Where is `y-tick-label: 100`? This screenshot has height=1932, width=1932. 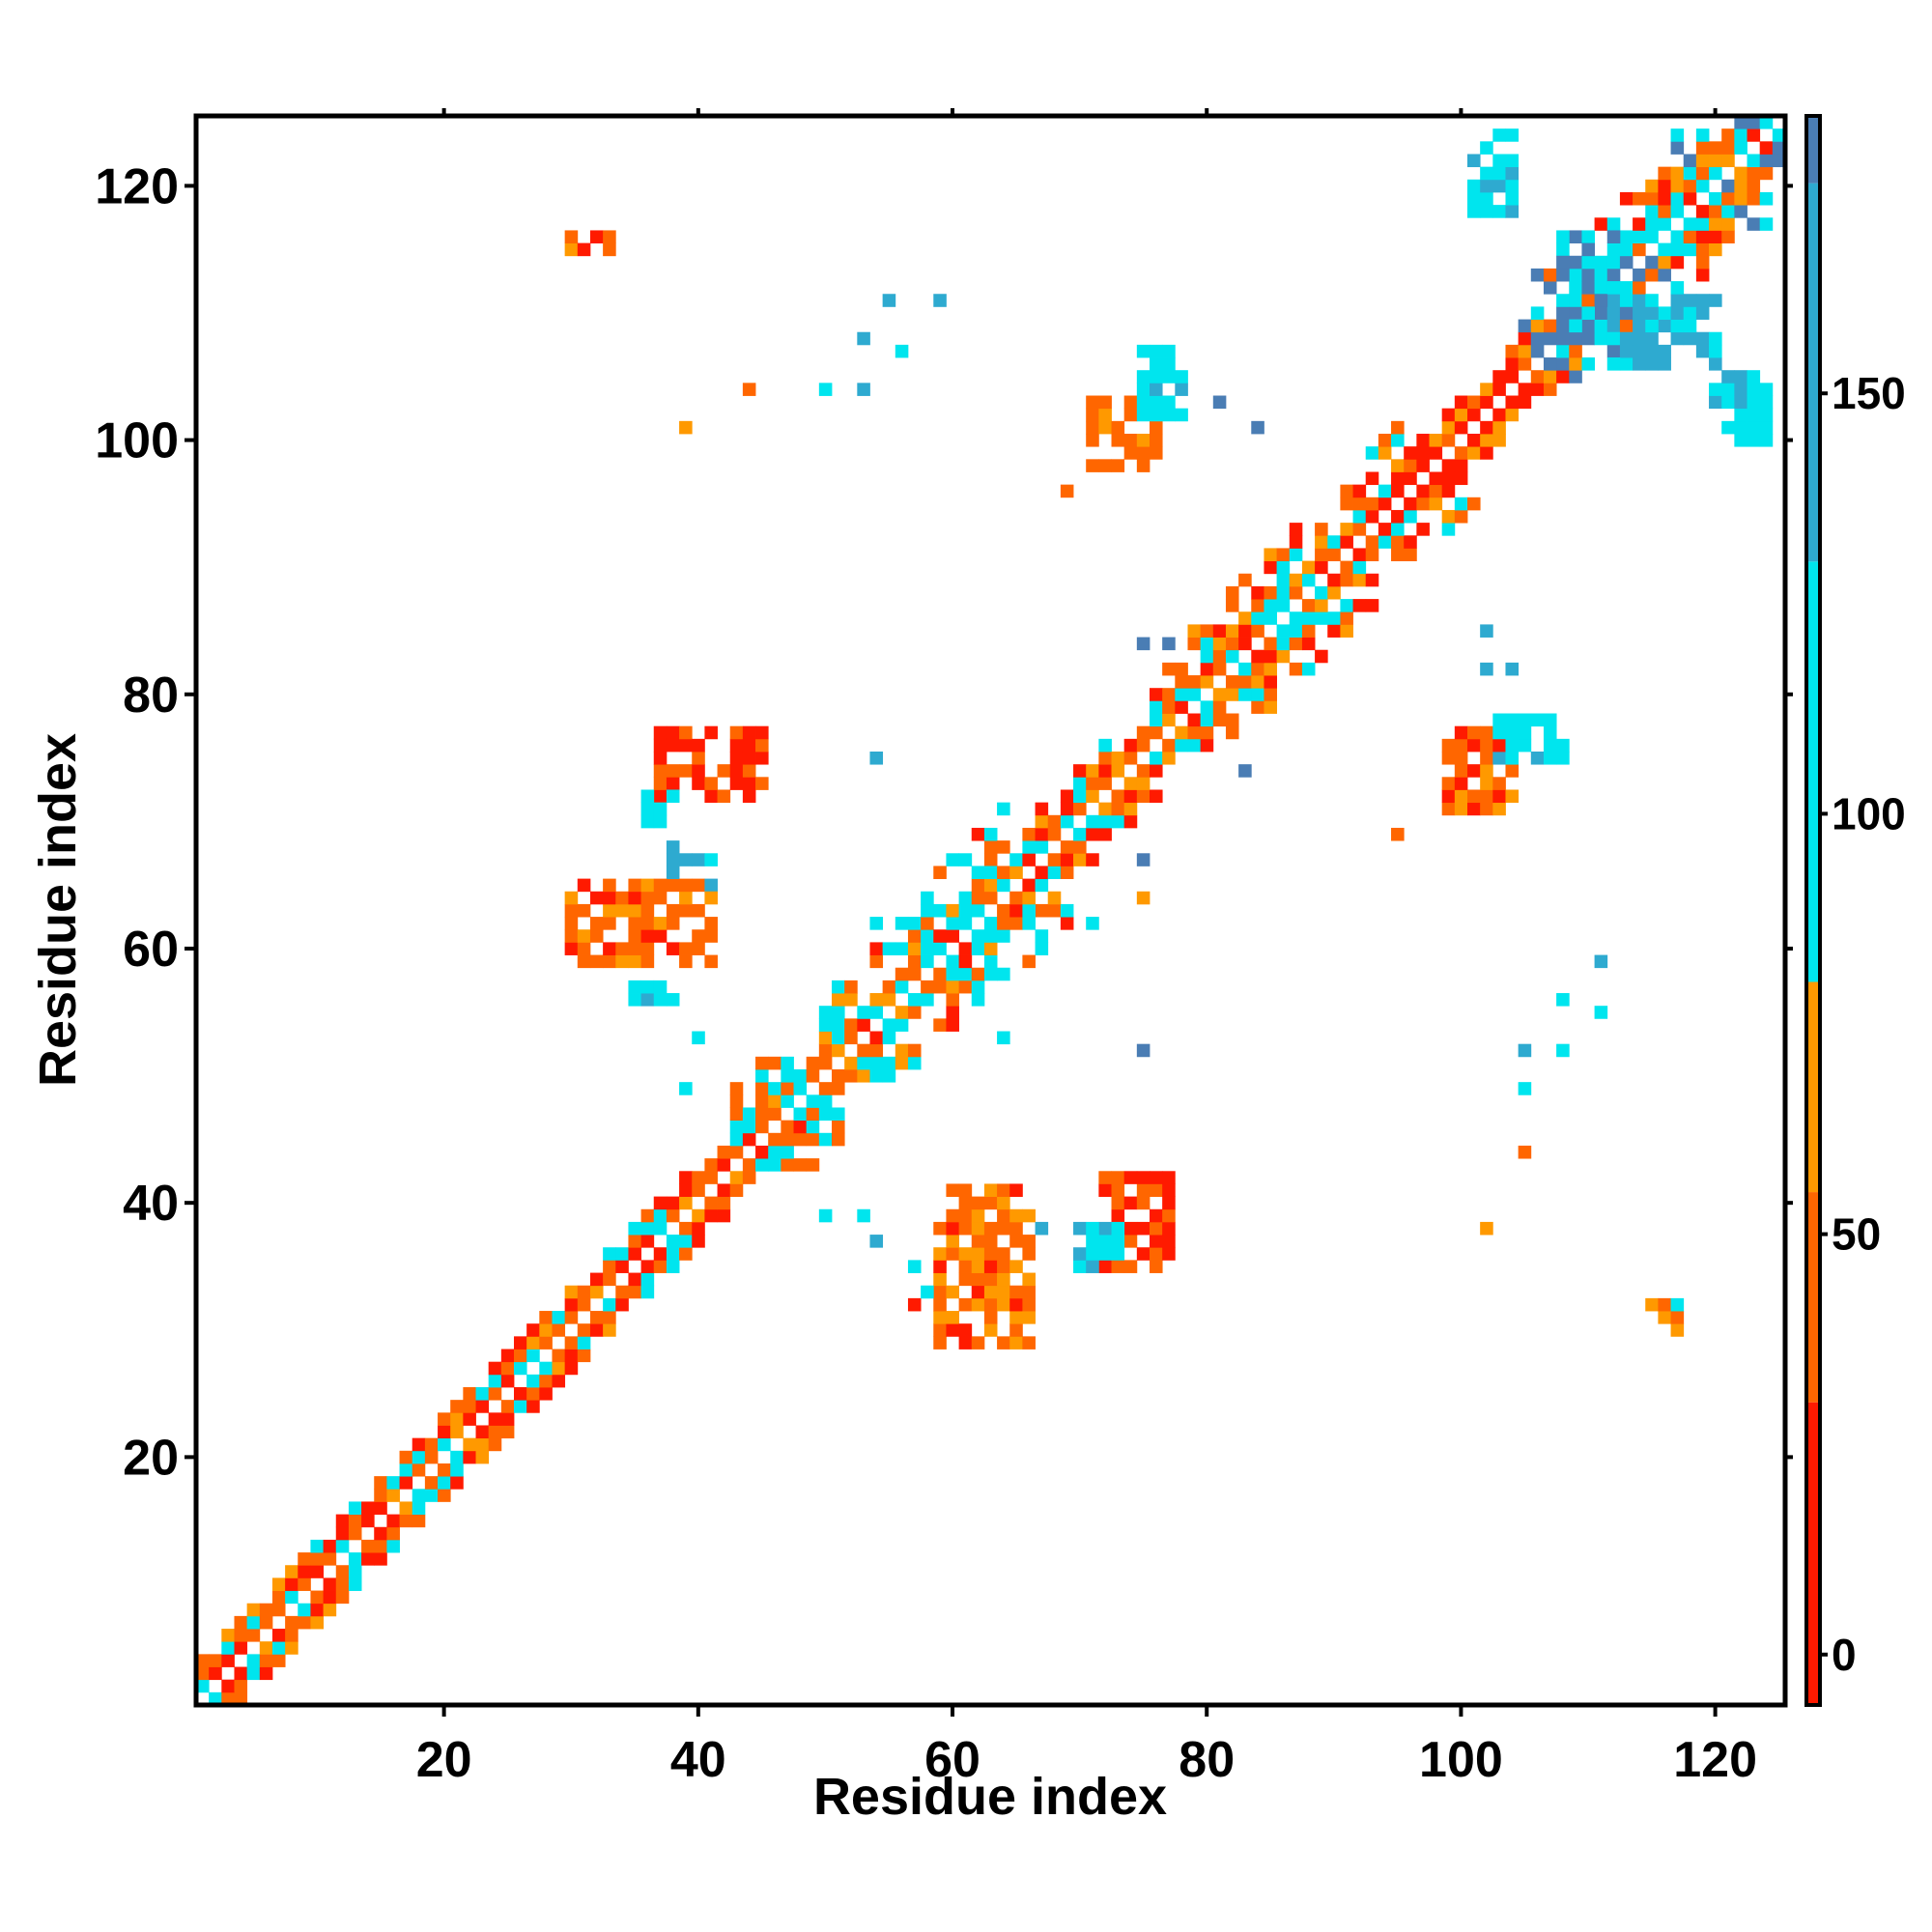 y-tick-label: 100 is located at coordinates (137, 441).